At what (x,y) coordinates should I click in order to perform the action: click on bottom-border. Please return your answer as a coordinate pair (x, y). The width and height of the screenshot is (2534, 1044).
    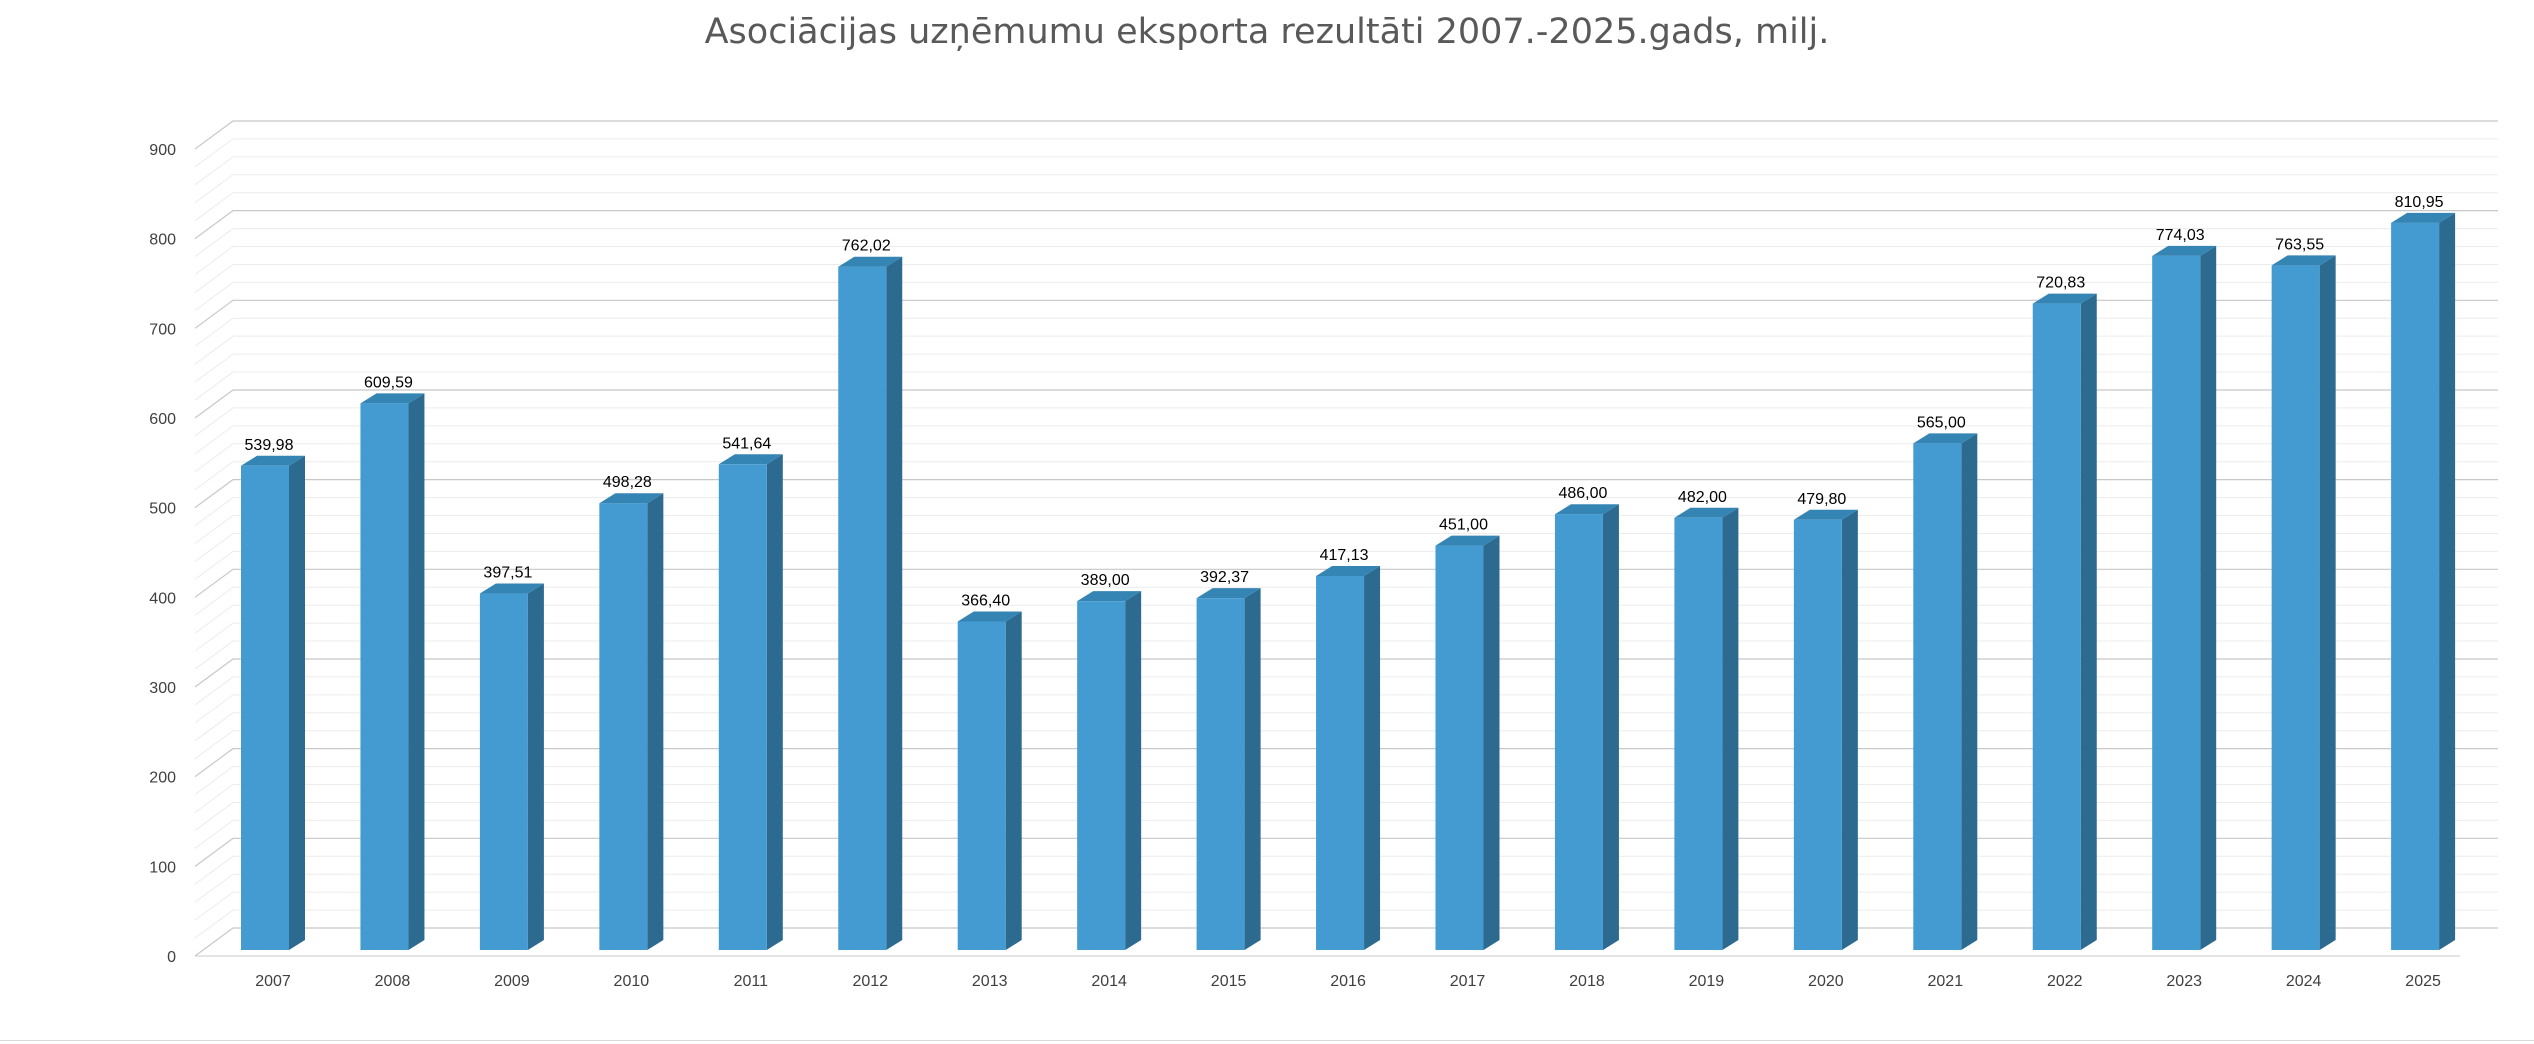
    Looking at the image, I should click on (1267, 1040).